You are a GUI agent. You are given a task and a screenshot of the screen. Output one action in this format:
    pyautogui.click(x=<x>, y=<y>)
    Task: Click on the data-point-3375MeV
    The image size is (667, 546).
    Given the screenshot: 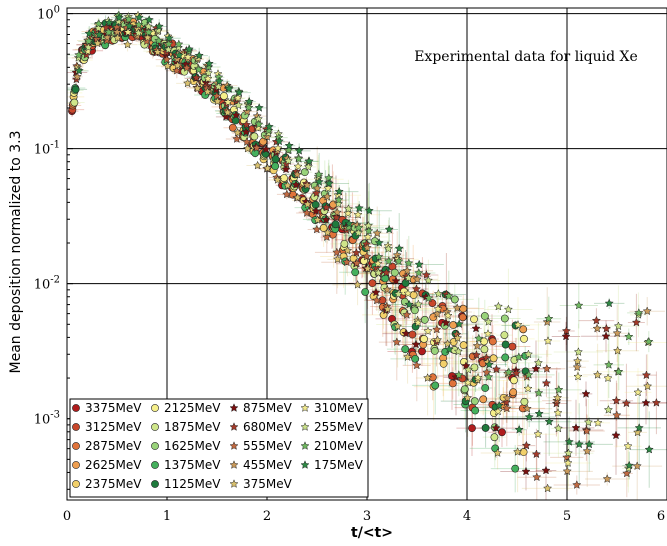 What is the action you would take?
    pyautogui.click(x=422, y=351)
    